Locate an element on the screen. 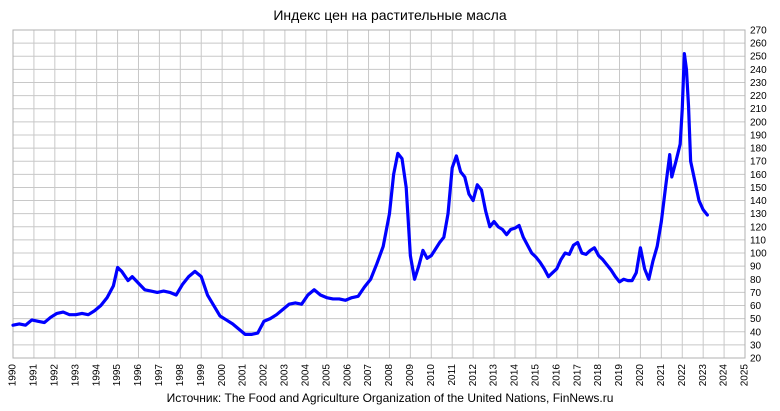 The height and width of the screenshot is (411, 780). y-tick-label: 140 is located at coordinates (758, 201).